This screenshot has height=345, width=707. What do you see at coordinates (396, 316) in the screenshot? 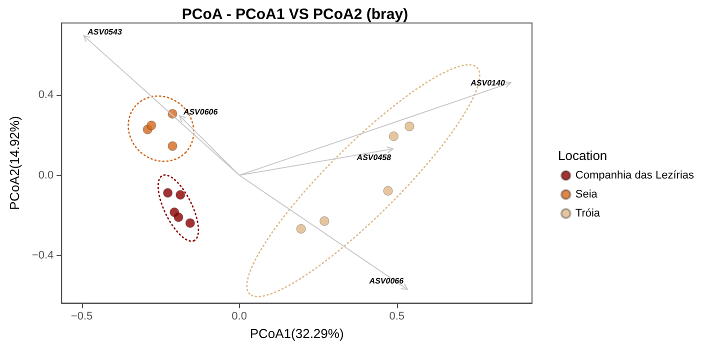
I see `x-tick-label: 0.5` at bounding box center [396, 316].